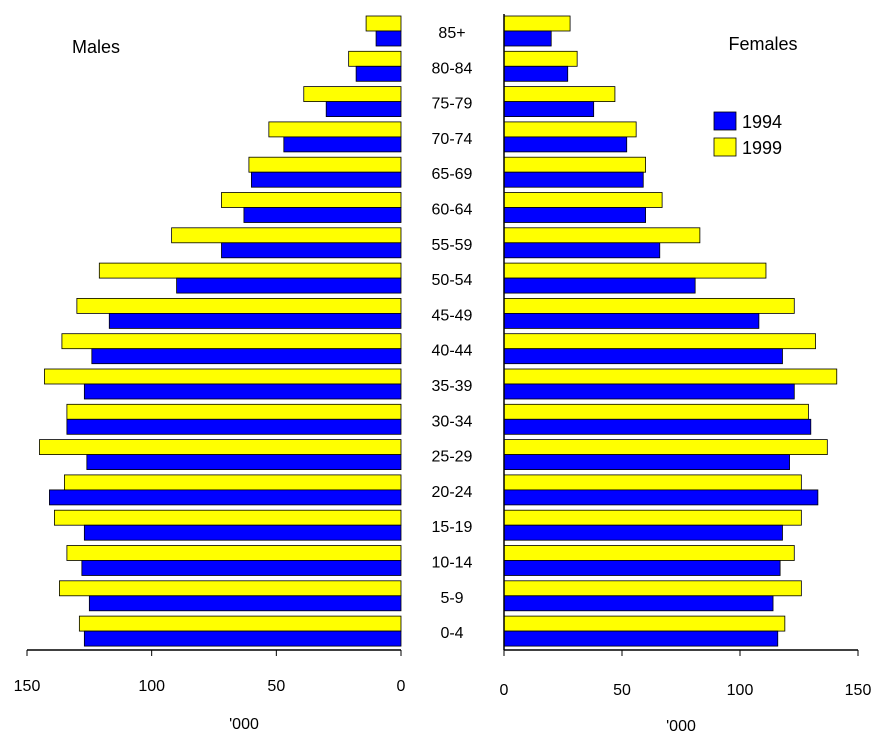 This screenshot has width=877, height=732. I want to click on legend: 1994 1999, so click(747, 134).